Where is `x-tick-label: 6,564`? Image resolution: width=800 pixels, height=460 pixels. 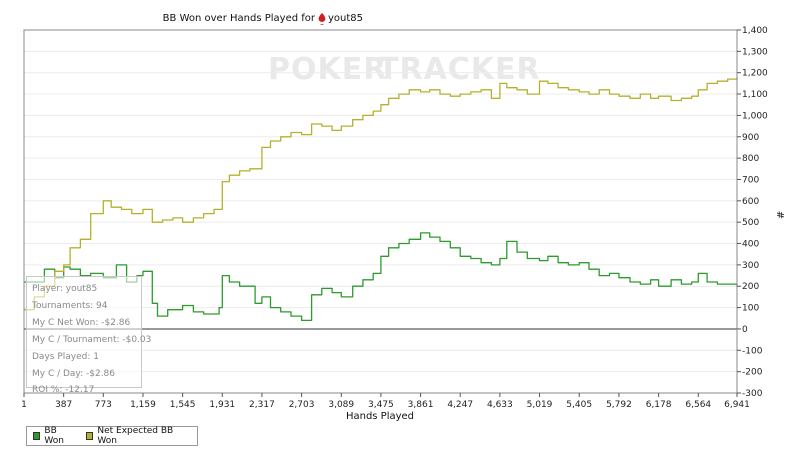
x-tick-label: 6,564 is located at coordinates (698, 405).